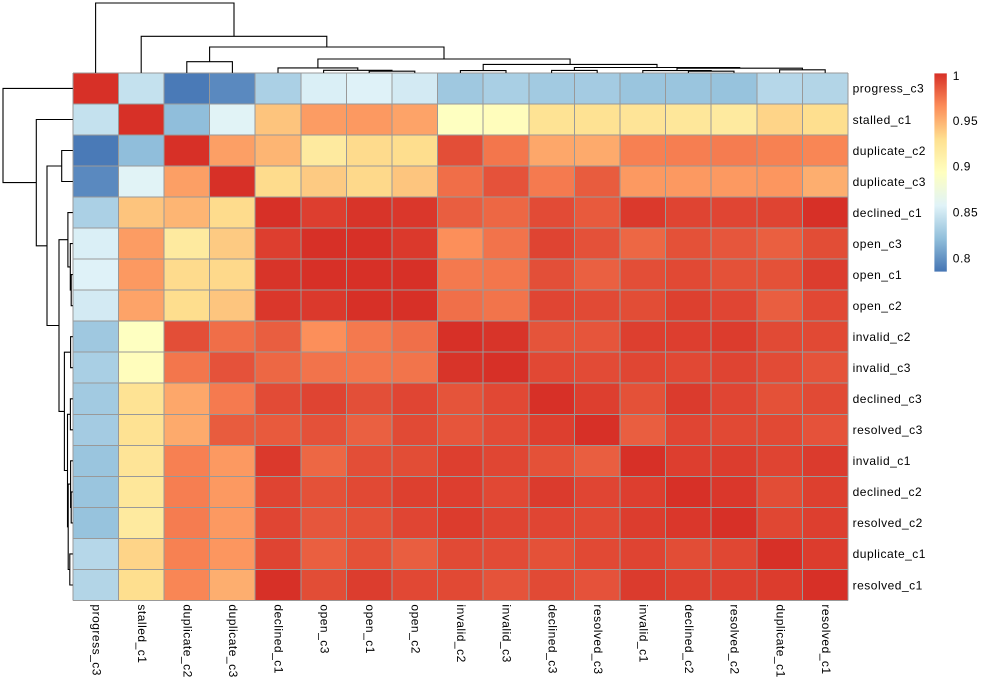  What do you see at coordinates (962, 259) in the screenshot?
I see `svg-text: 0.8` at bounding box center [962, 259].